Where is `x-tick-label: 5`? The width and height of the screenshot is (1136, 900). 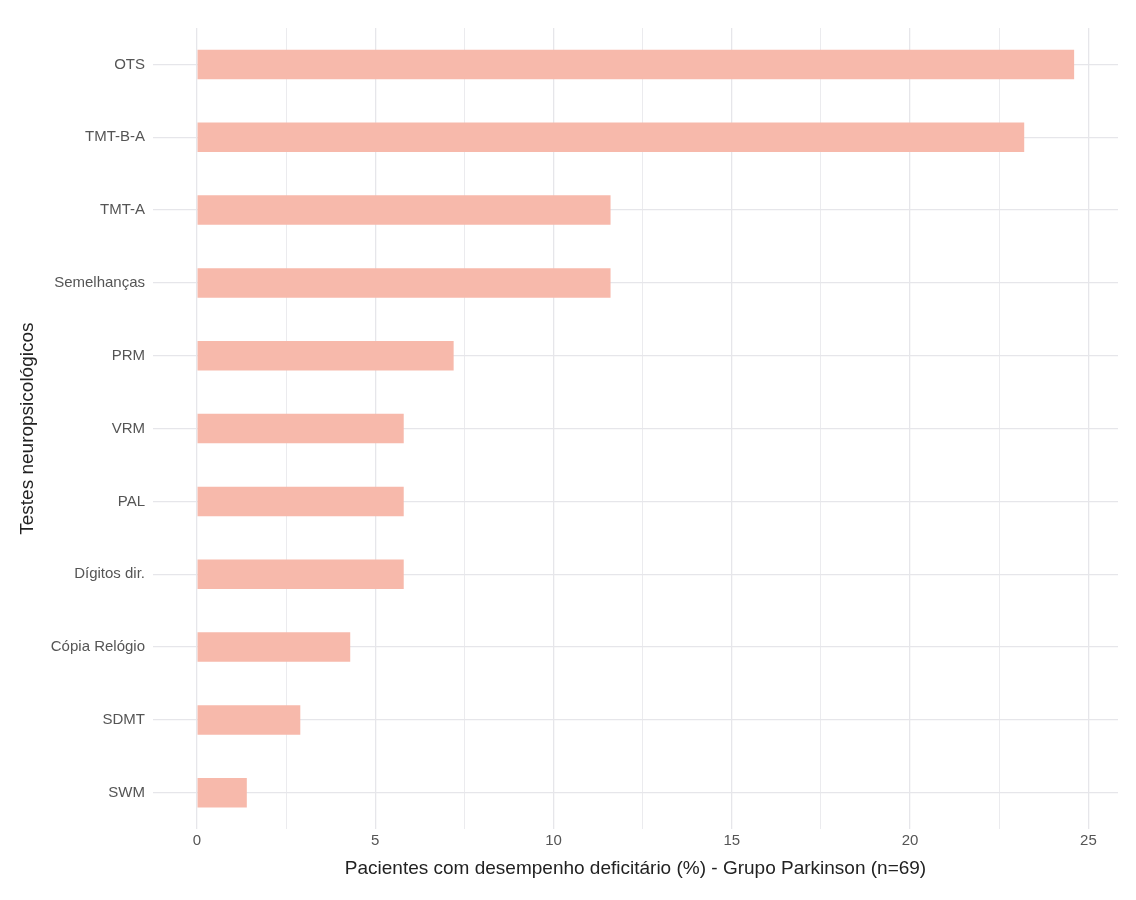 x-tick-label: 5 is located at coordinates (375, 840).